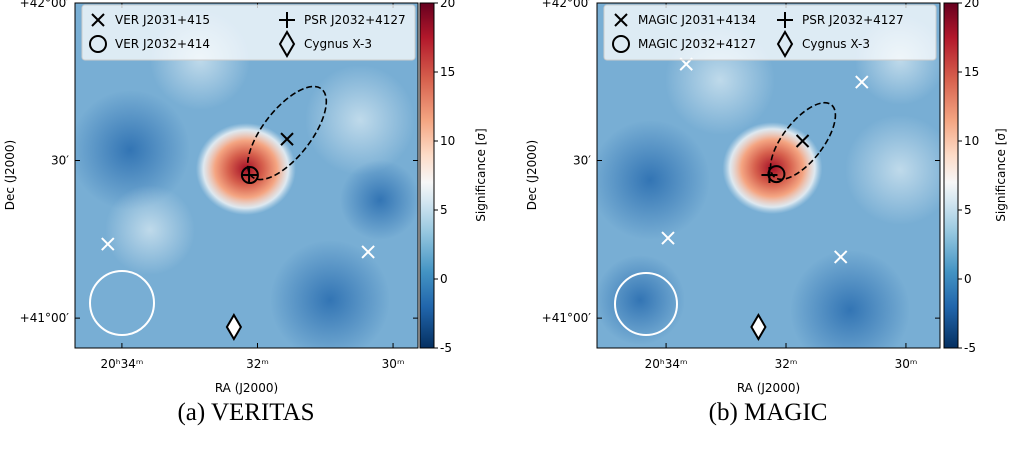  I want to click on legend-label: MAGIC J2031+4134, so click(697, 20).